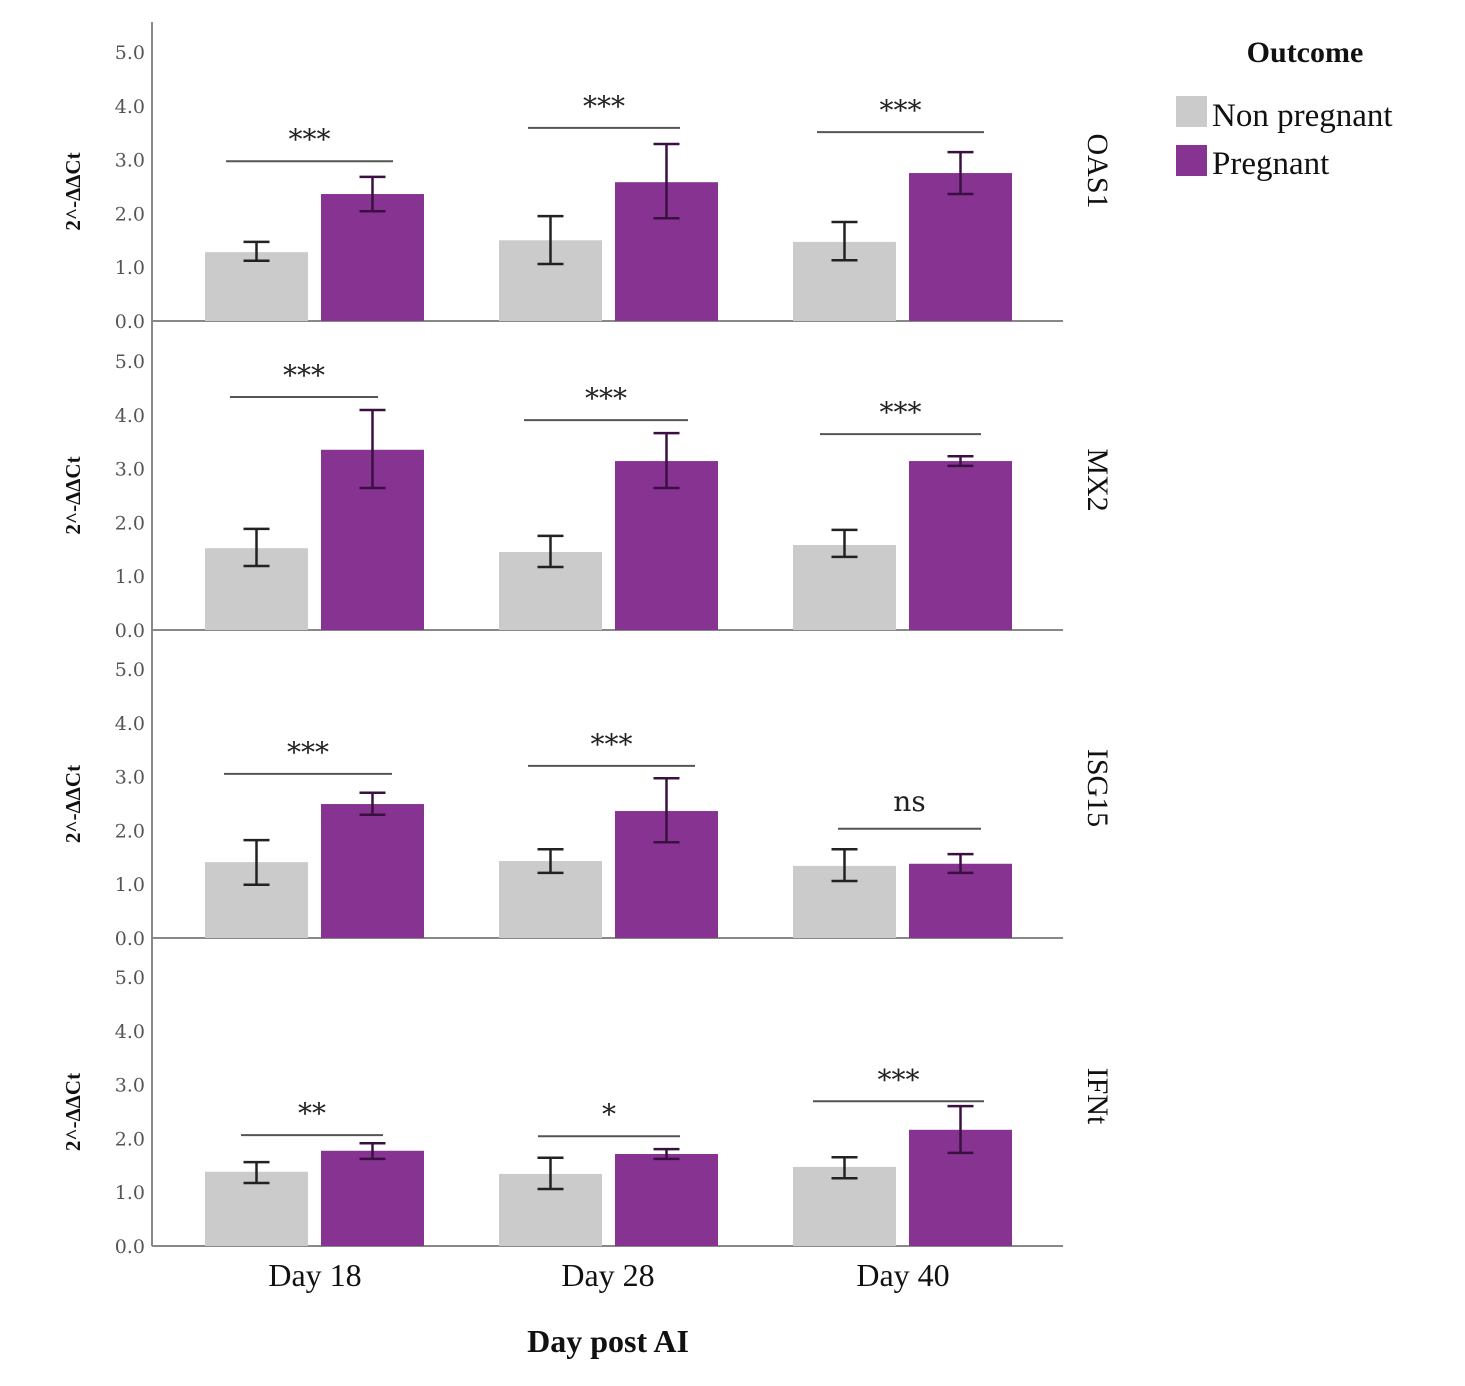 This screenshot has width=1465, height=1386. What do you see at coordinates (1097, 170) in the screenshot?
I see `panel-gene-label: OAS1` at bounding box center [1097, 170].